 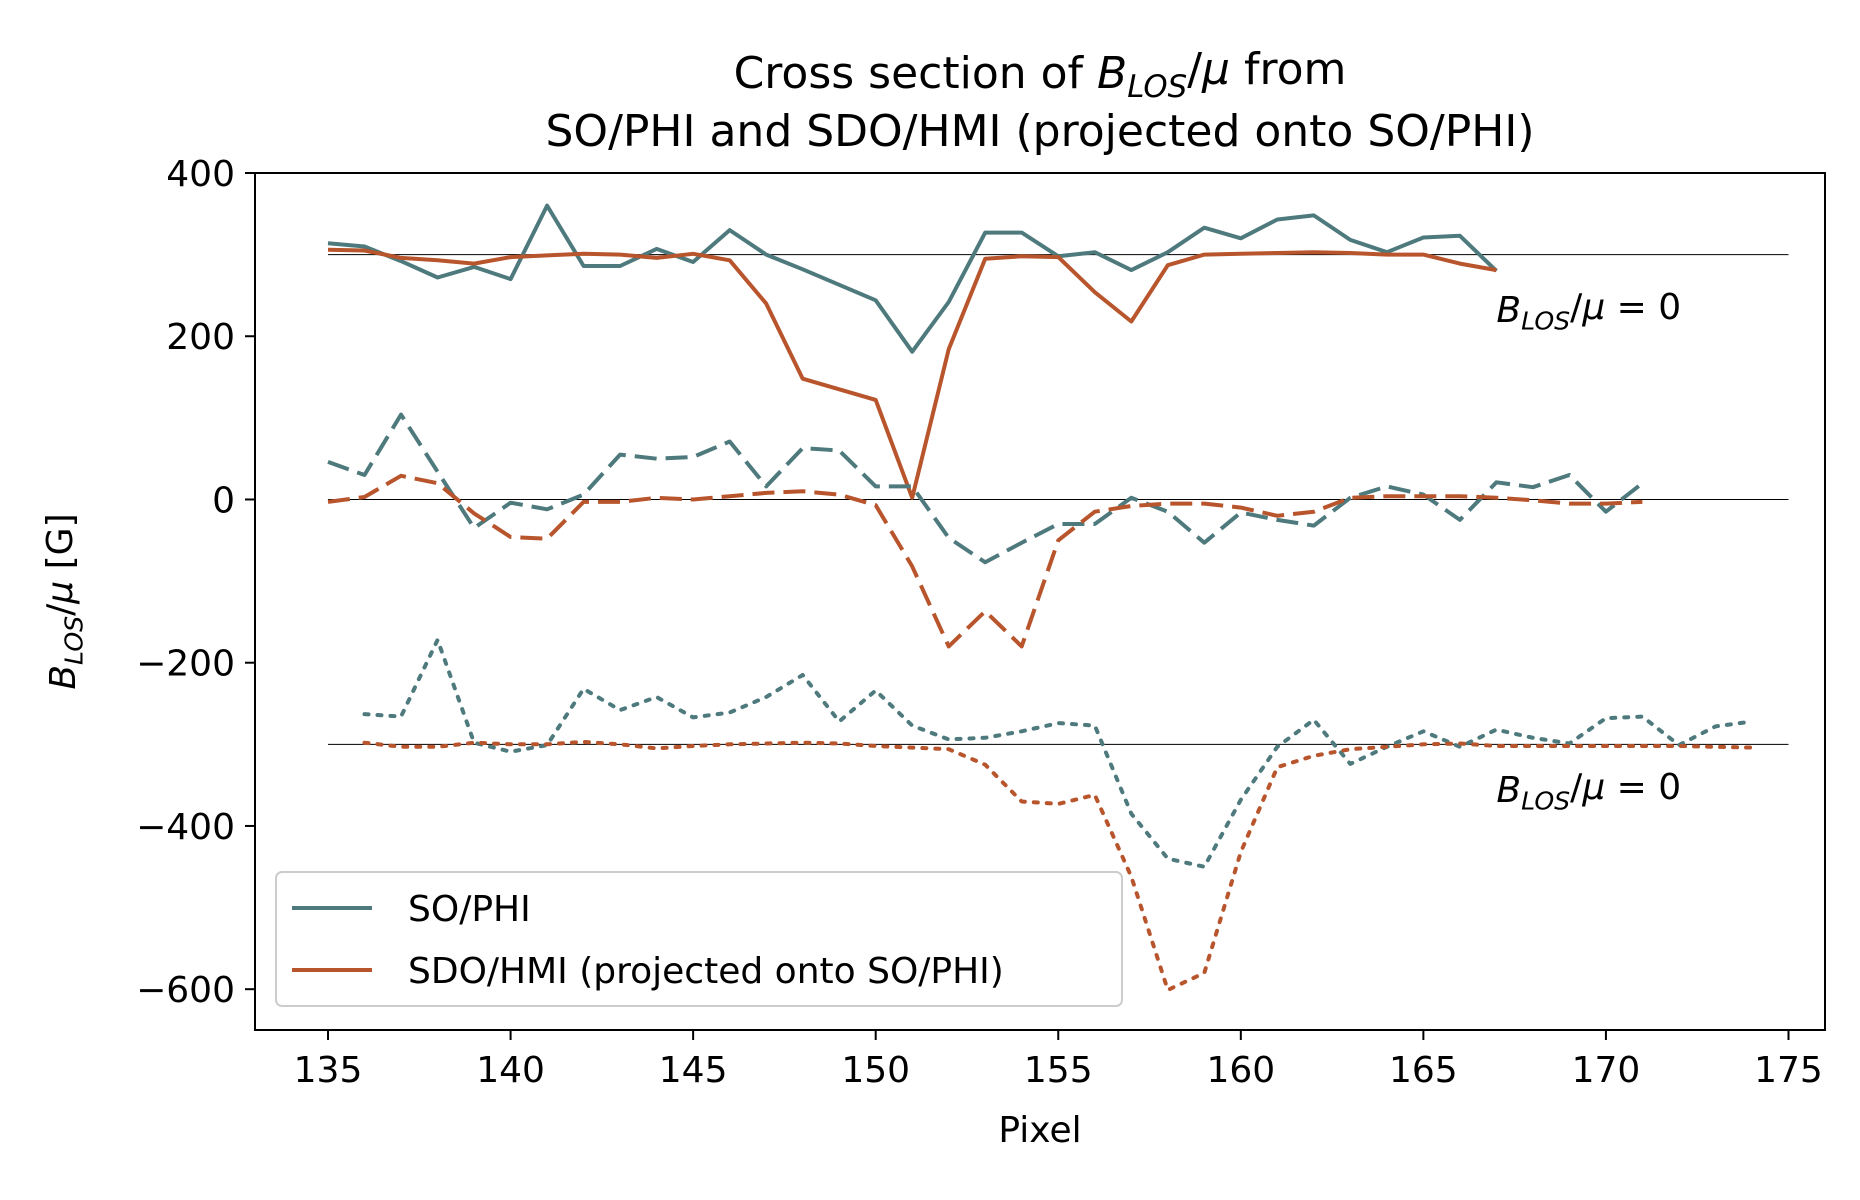 What do you see at coordinates (223, 500) in the screenshot?
I see `y-tick-label: 0` at bounding box center [223, 500].